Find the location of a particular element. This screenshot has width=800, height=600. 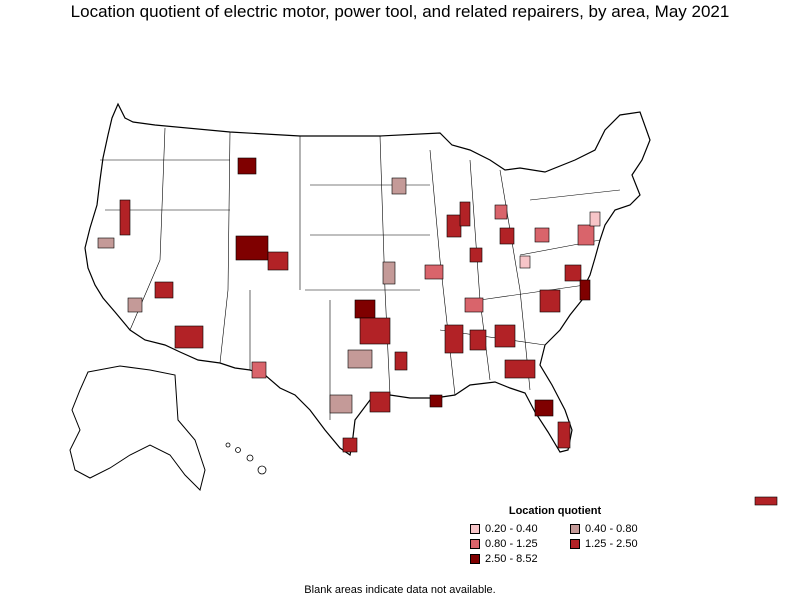

area-arizona is located at coordinates (189, 337).